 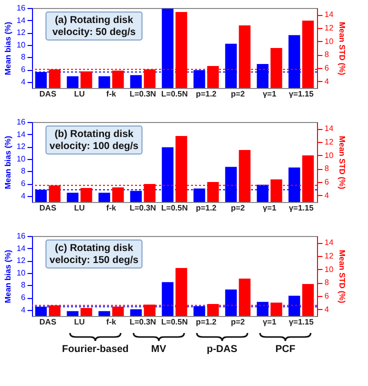 What do you see at coordinates (285, 349) in the screenshot?
I see `text: PCF` at bounding box center [285, 349].